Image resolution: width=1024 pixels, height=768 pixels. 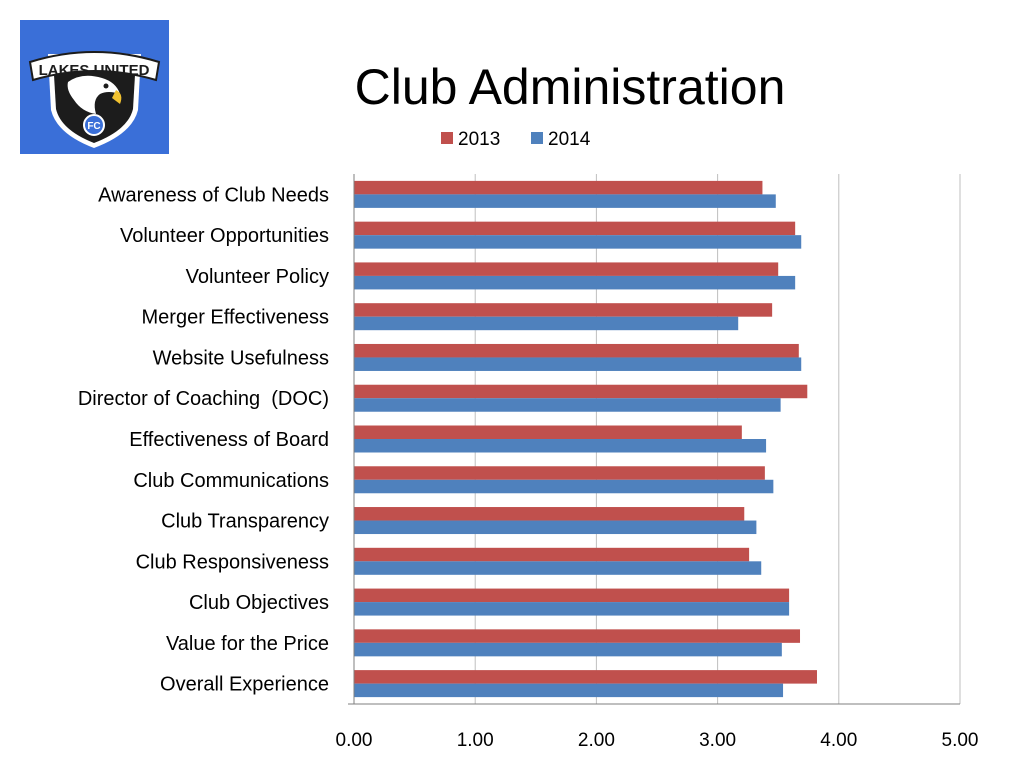 I want to click on category-label: Value for the Price, so click(x=247, y=644).